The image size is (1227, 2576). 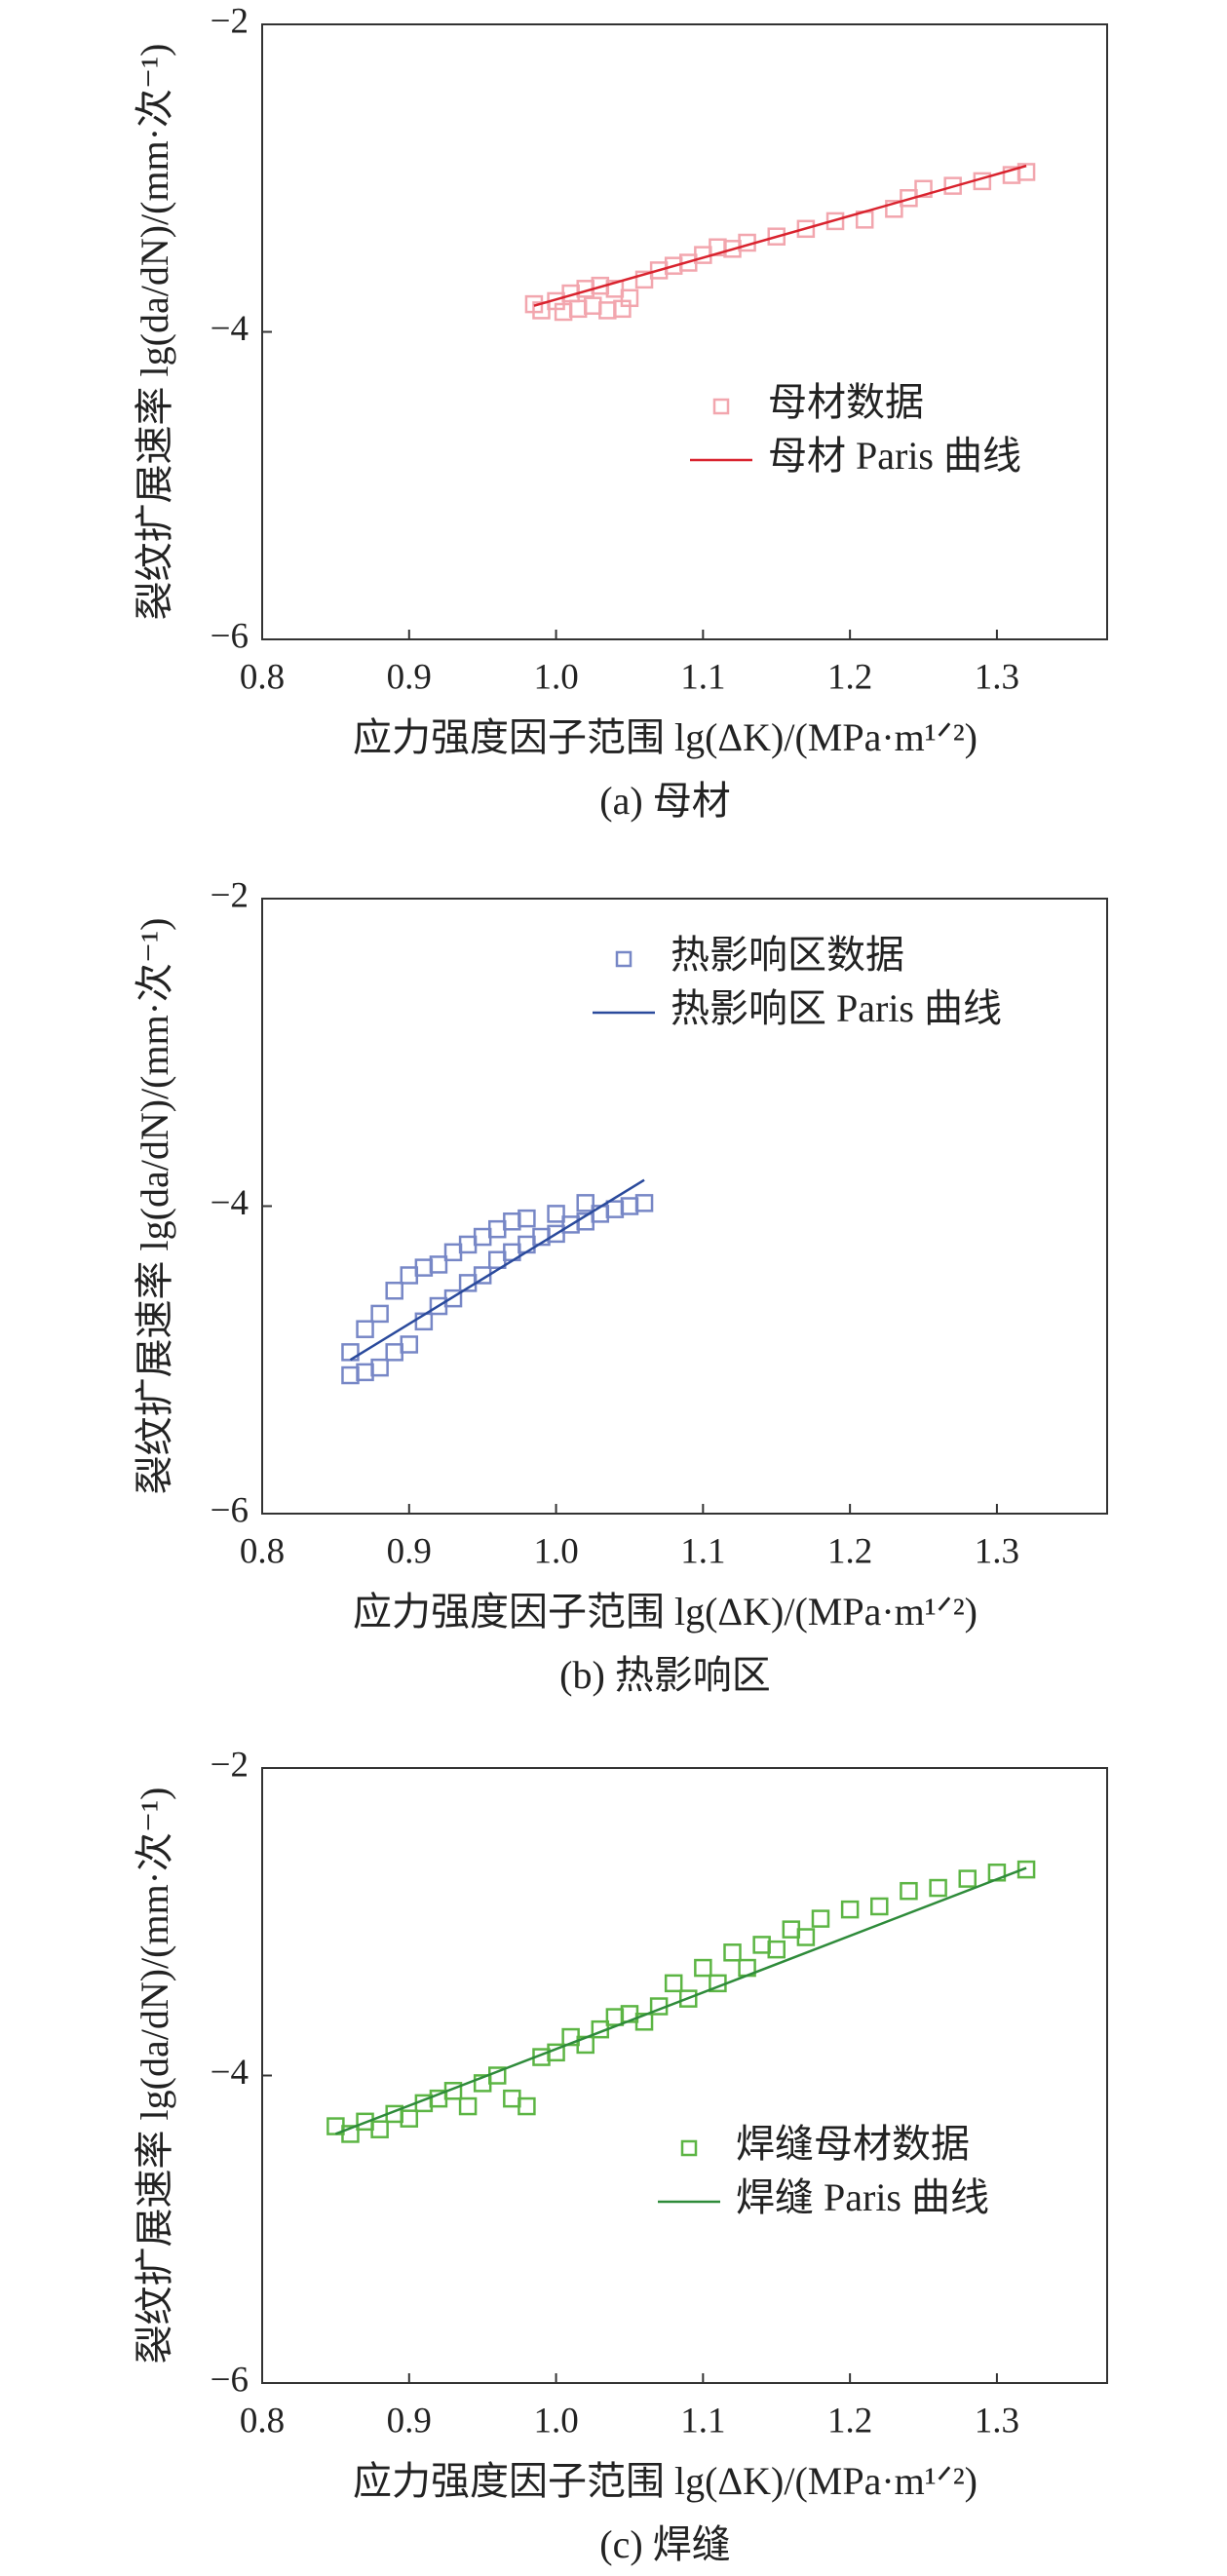 I want to click on legend-label: 焊缝 Paris 曲线, so click(x=862, y=2197).